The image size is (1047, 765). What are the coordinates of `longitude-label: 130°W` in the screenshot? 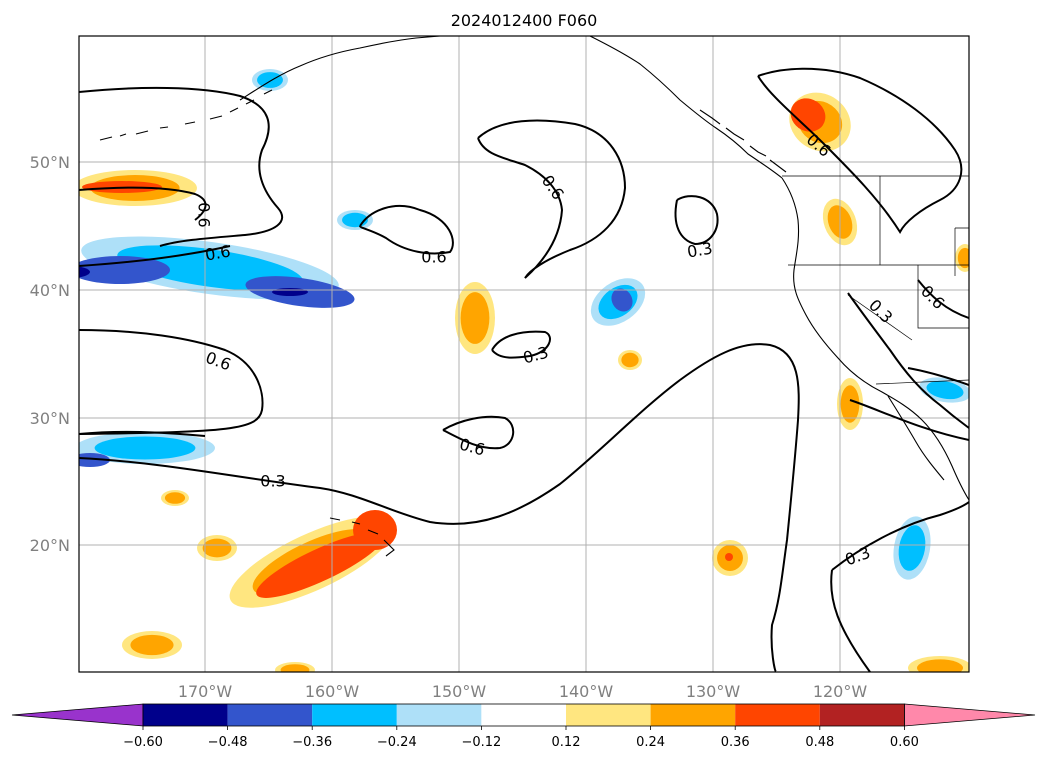 It's located at (713, 691).